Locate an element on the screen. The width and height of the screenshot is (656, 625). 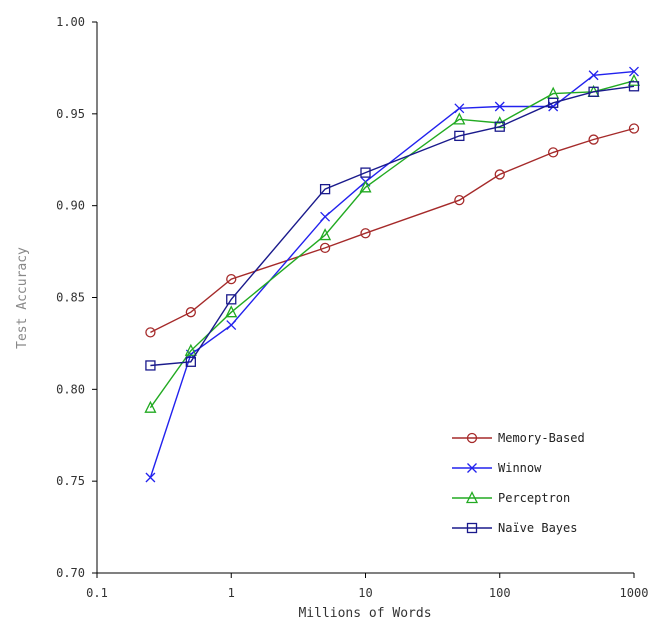
y-tick-label: 0.75 is located at coordinates (70, 481).